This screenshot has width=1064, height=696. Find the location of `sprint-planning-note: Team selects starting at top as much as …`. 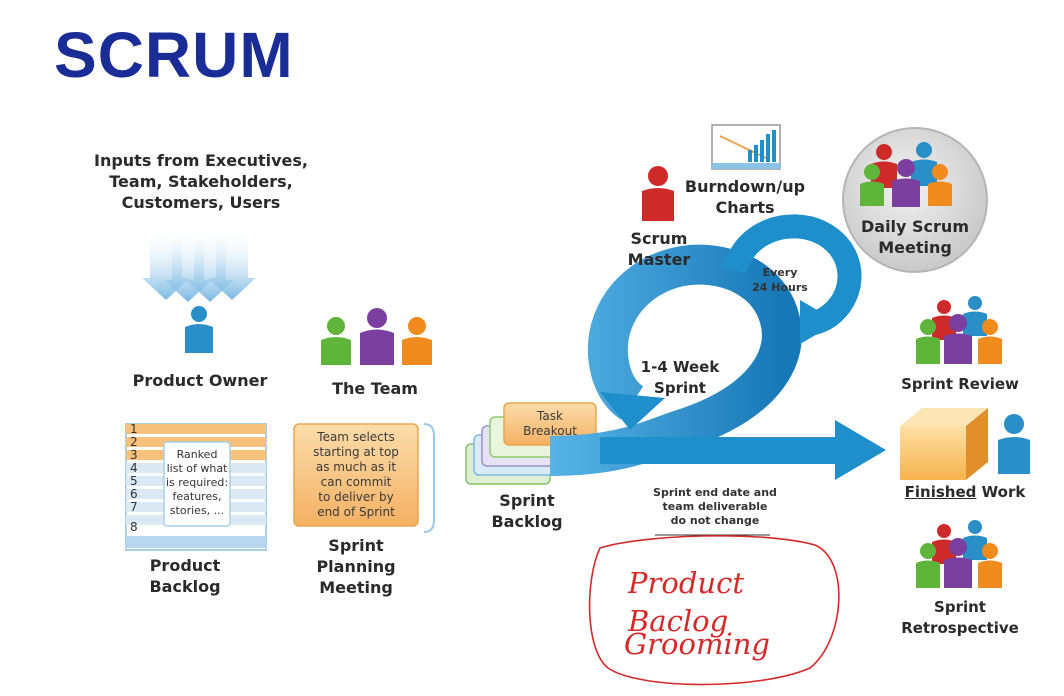

sprint-planning-note: Team selects starting at top as much as … is located at coordinates (356, 474).